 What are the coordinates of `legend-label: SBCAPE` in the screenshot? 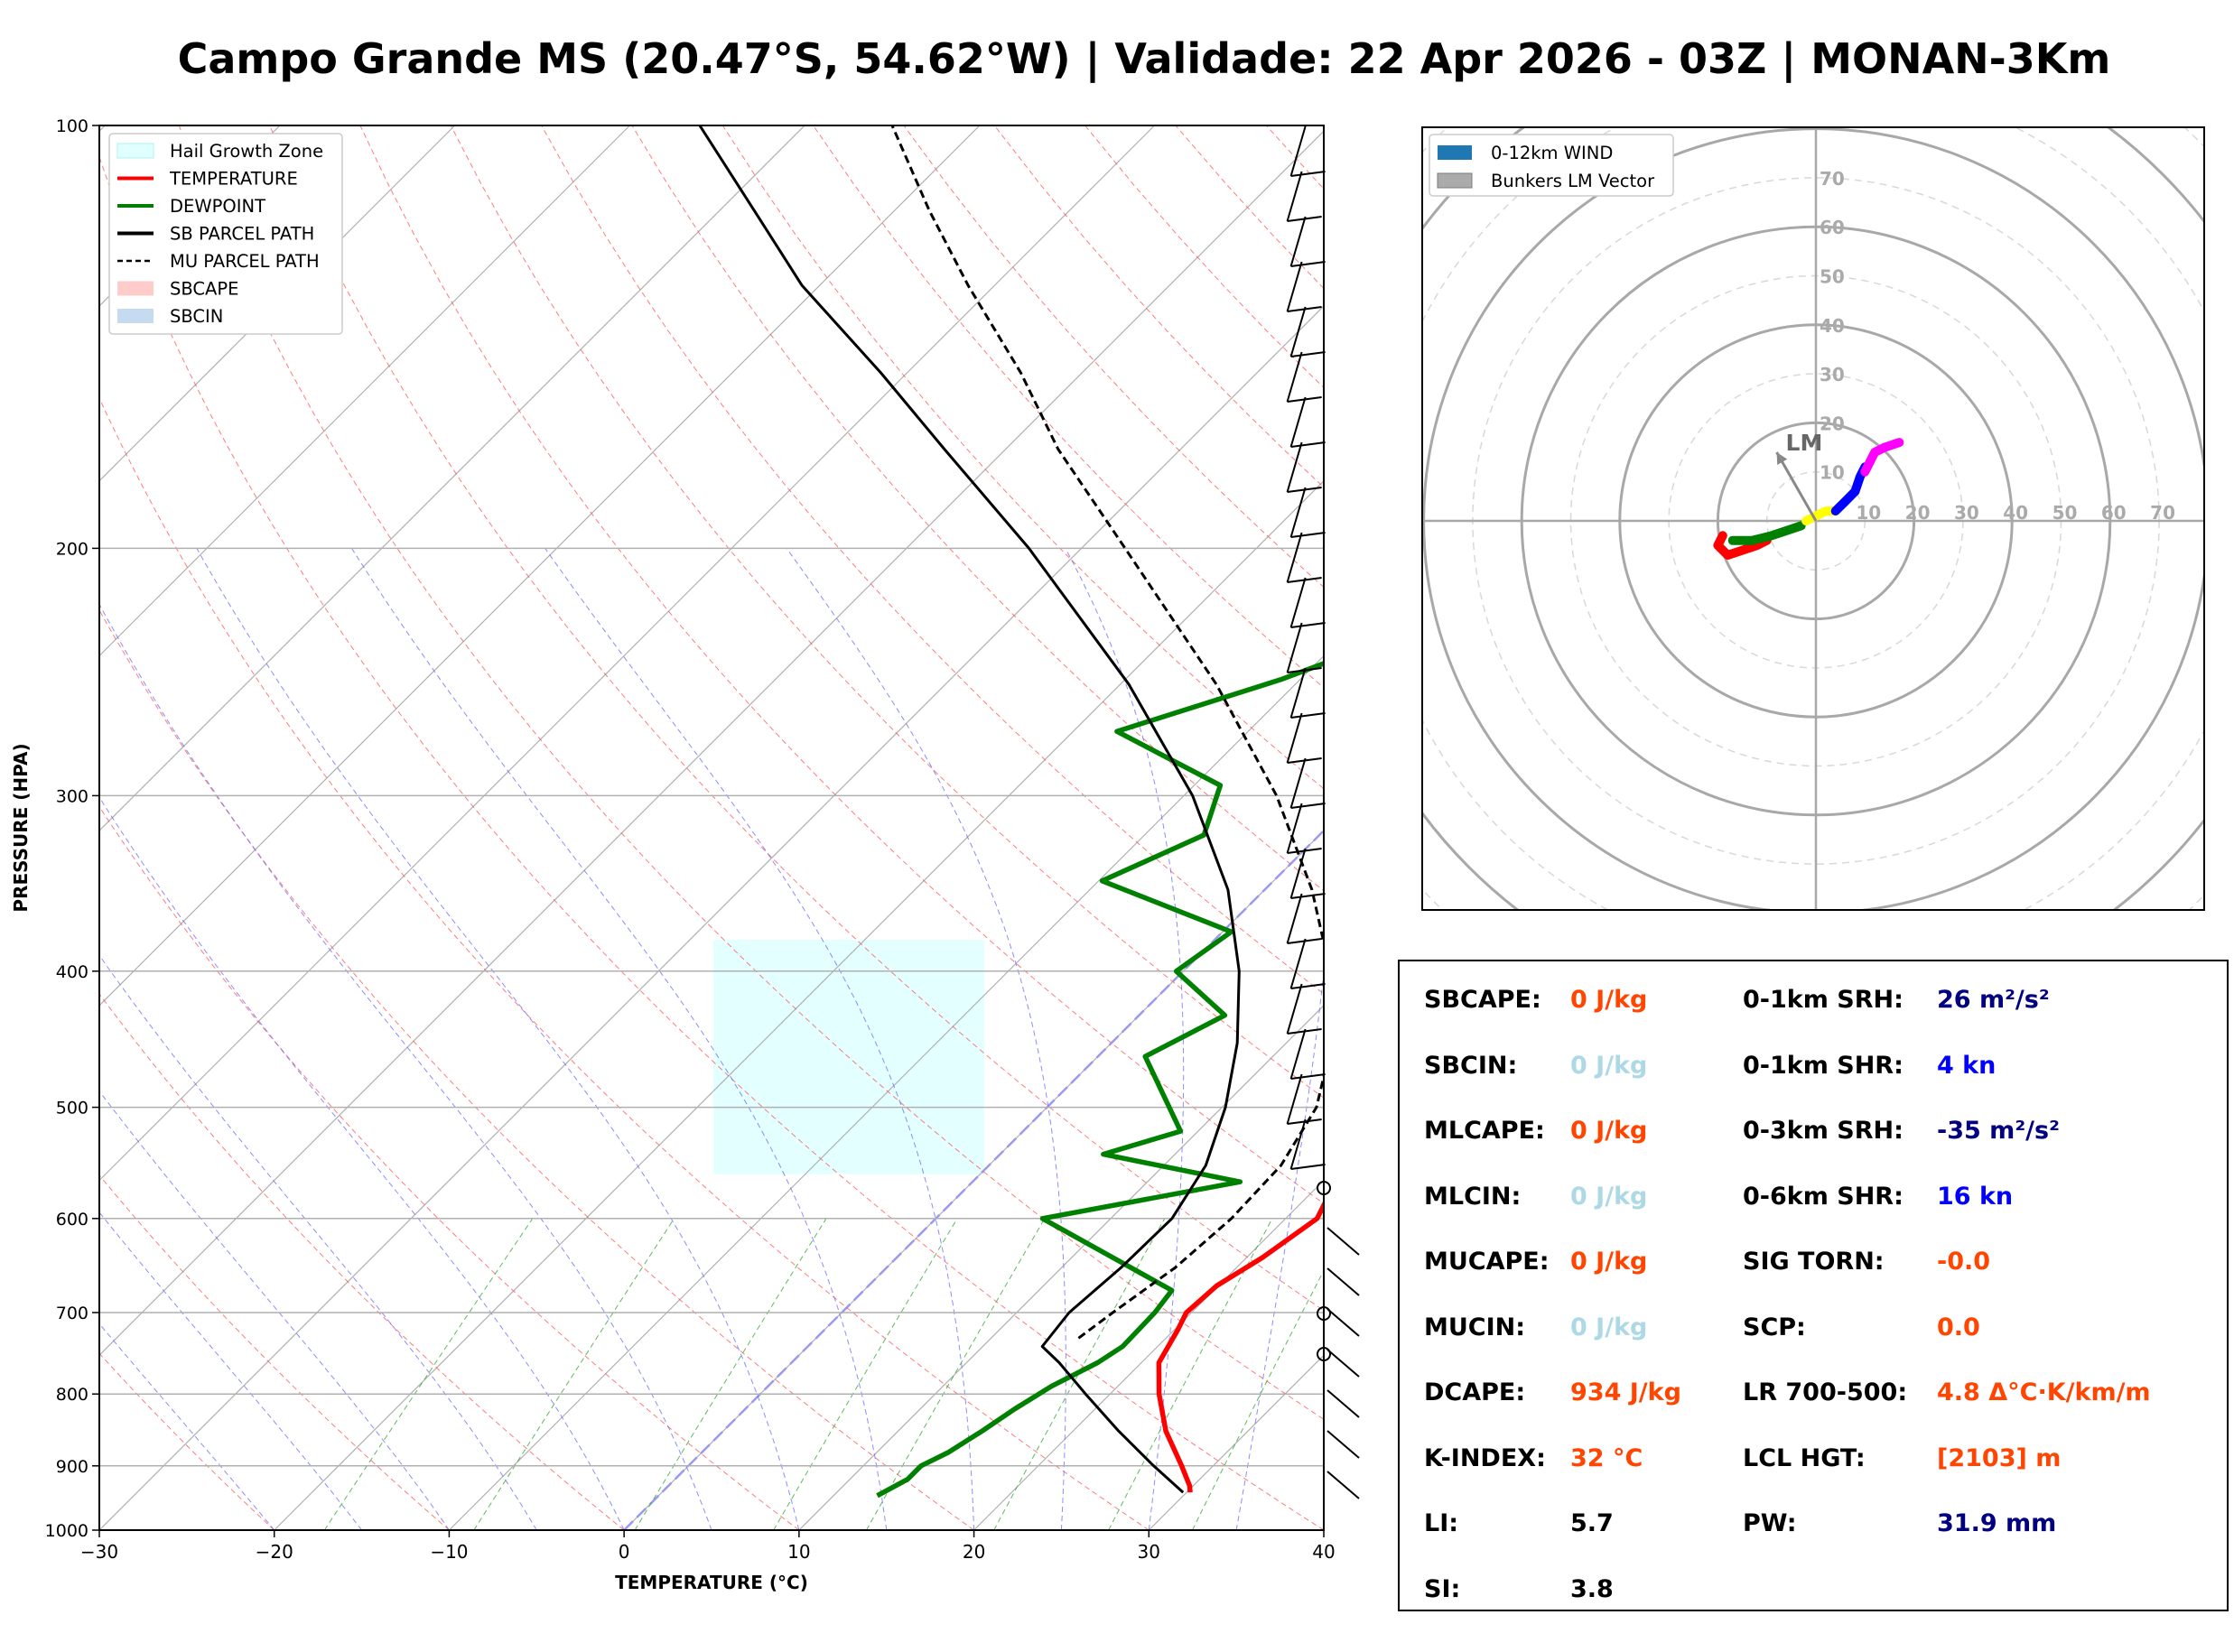 It's located at (204, 289).